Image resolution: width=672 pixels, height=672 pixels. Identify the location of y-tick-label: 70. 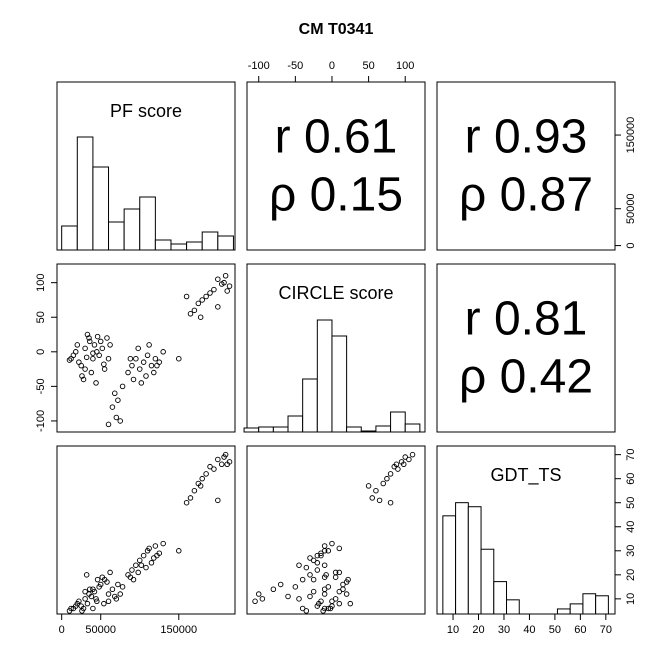
(631, 455).